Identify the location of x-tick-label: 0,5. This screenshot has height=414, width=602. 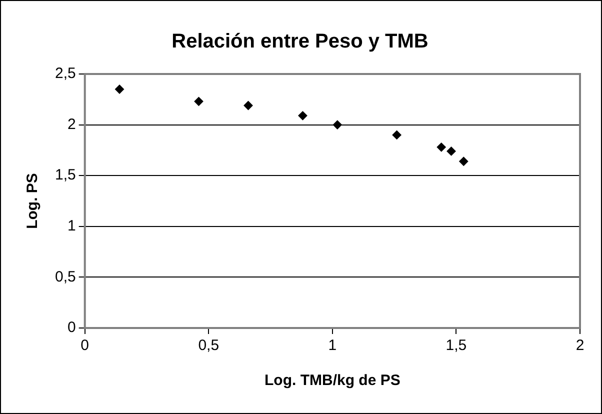
(209, 345).